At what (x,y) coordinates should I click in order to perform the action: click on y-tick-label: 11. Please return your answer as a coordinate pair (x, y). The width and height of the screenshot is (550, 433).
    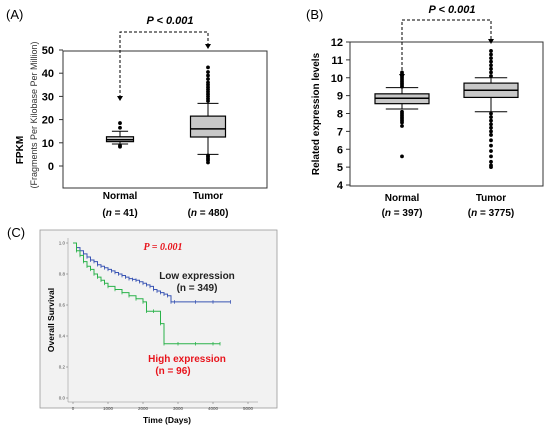
    Looking at the image, I should click on (337, 61).